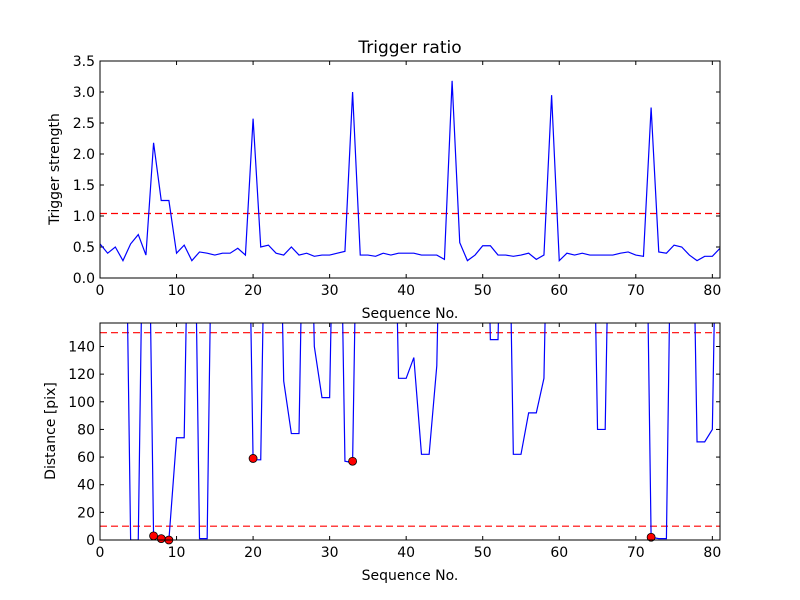  I want to click on y-tick-label: 1.0, so click(84, 217).